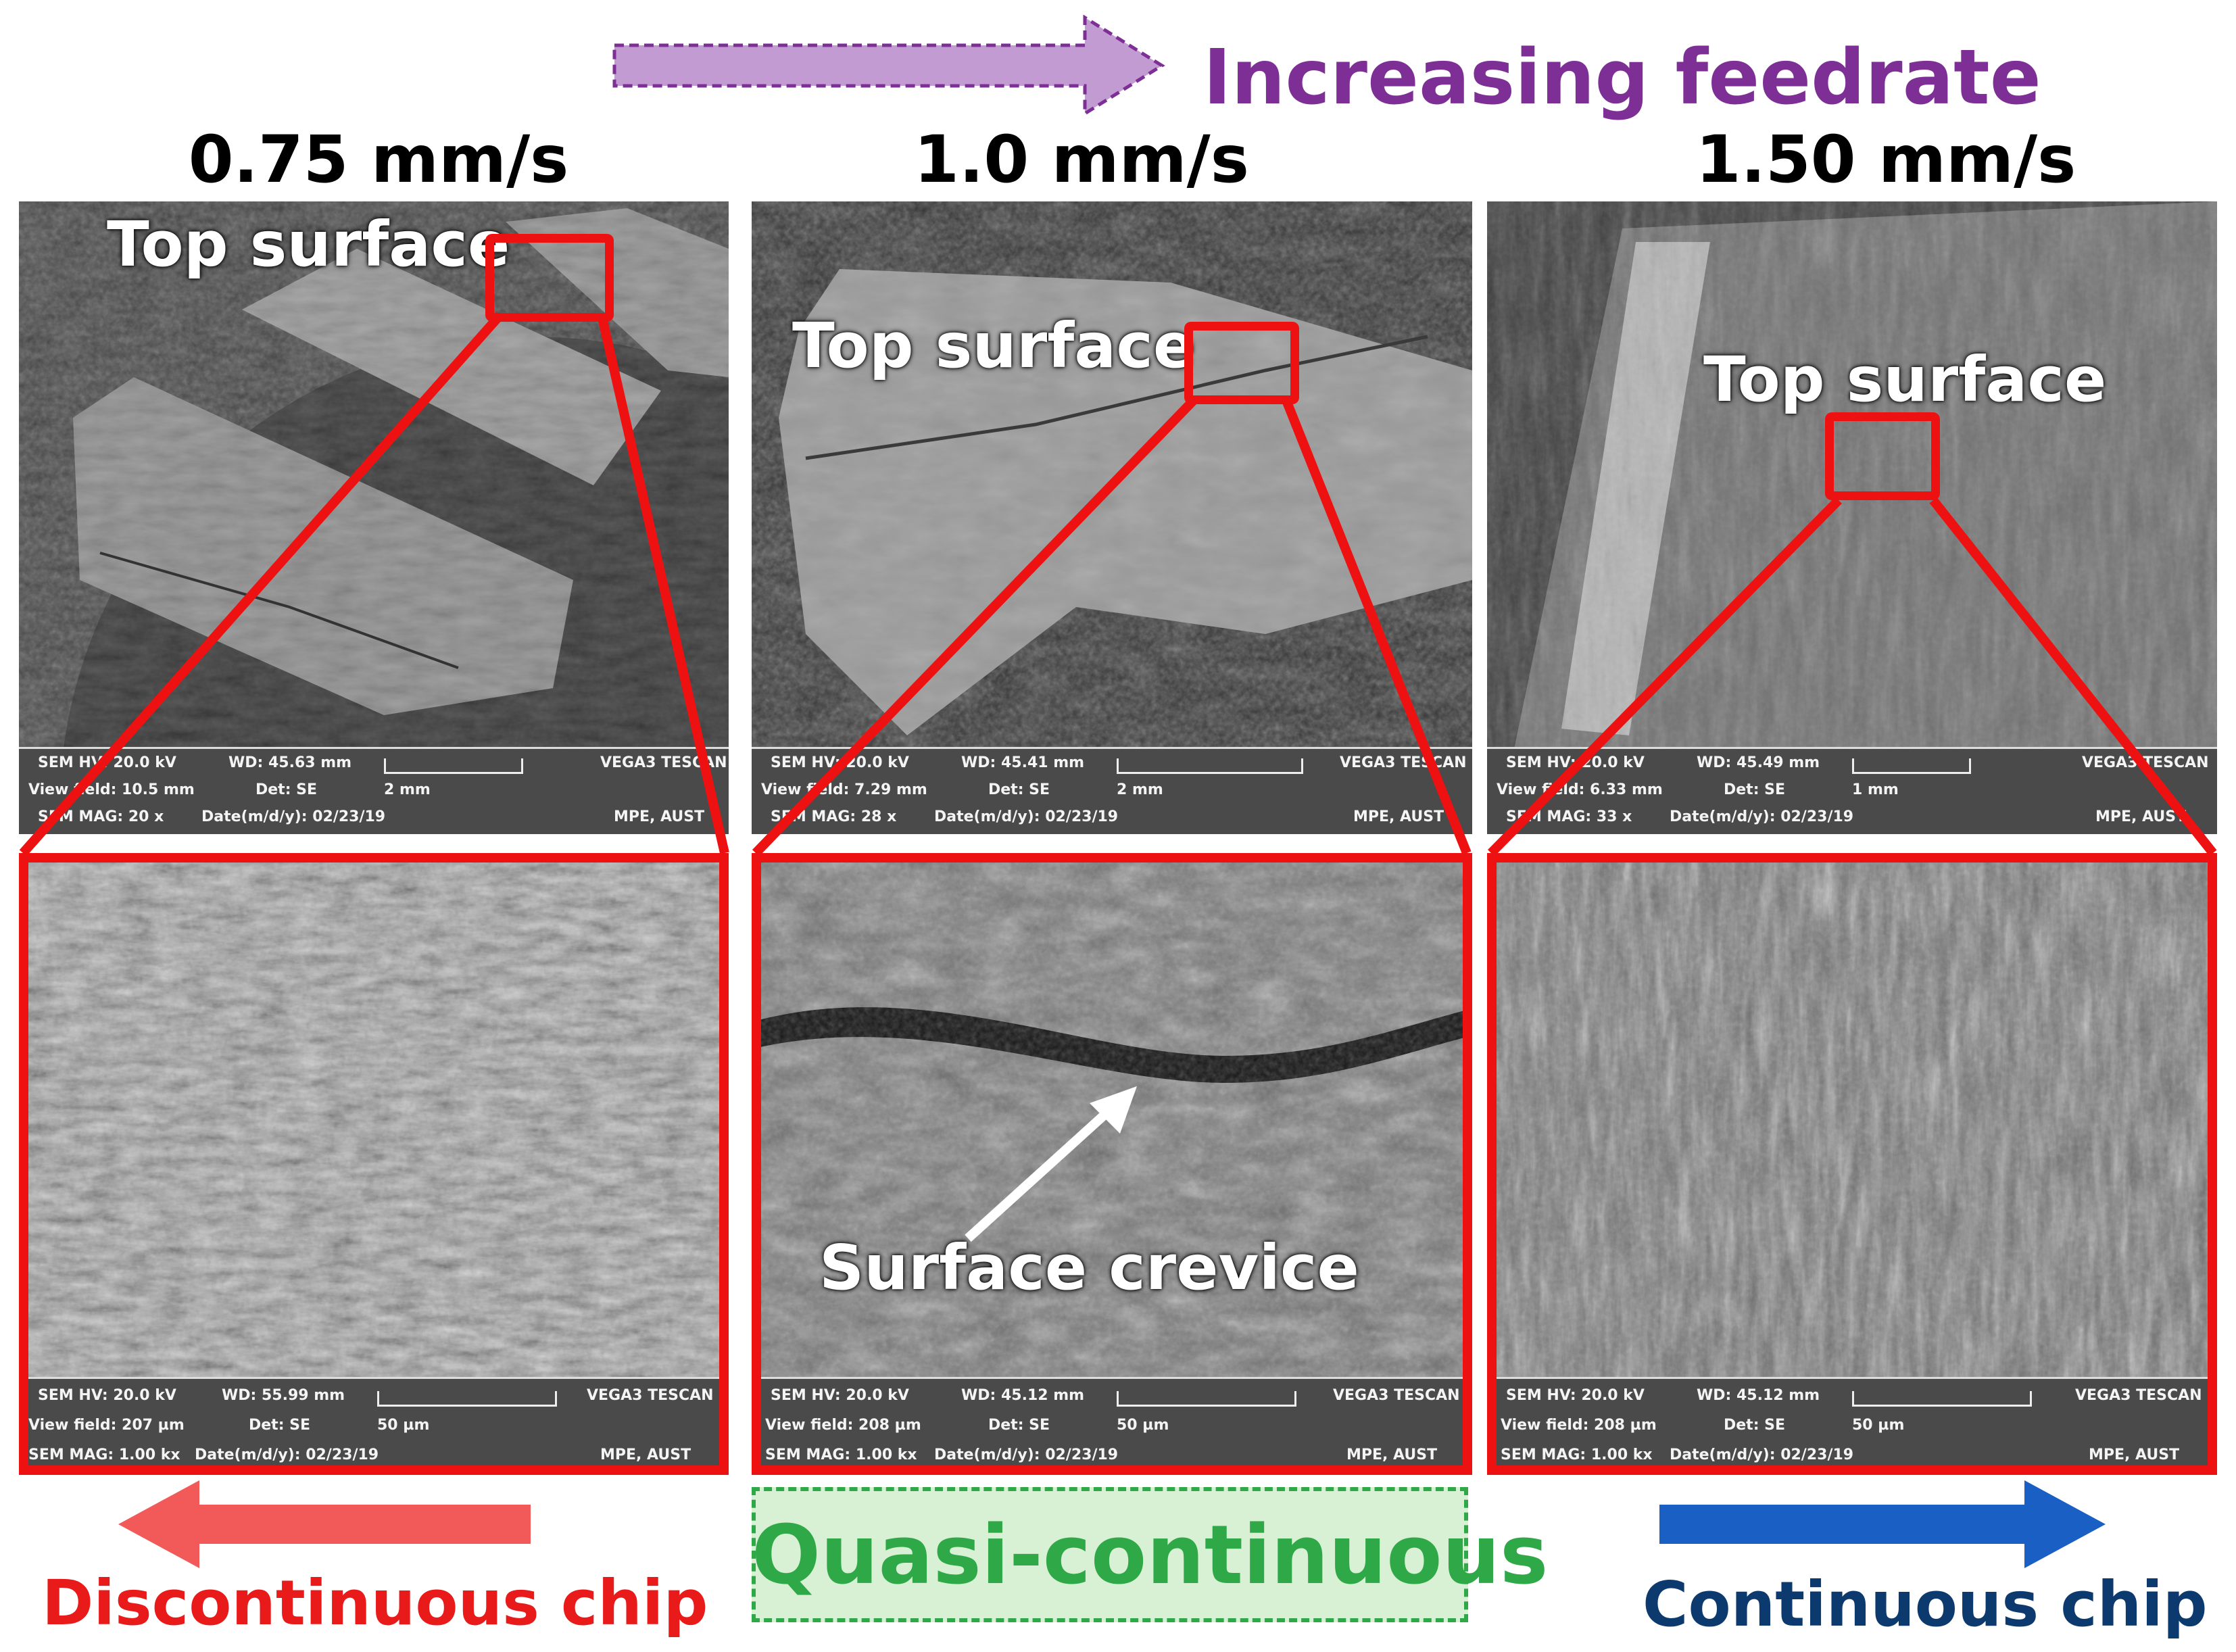 The image size is (2236, 1652). Describe the element at coordinates (834, 816) in the screenshot. I see `sem-mag: SEM MAG: 28 x` at that location.